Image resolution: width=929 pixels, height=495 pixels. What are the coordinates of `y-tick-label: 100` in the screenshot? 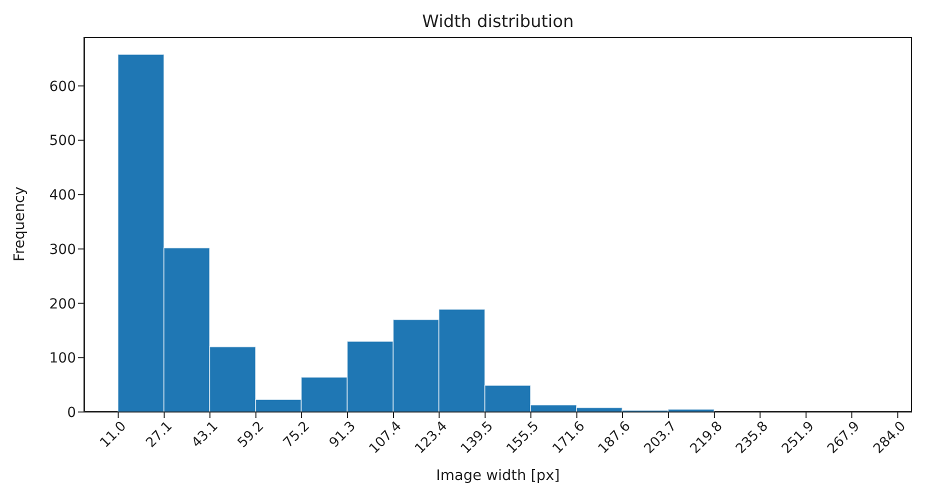 It's located at (62, 358).